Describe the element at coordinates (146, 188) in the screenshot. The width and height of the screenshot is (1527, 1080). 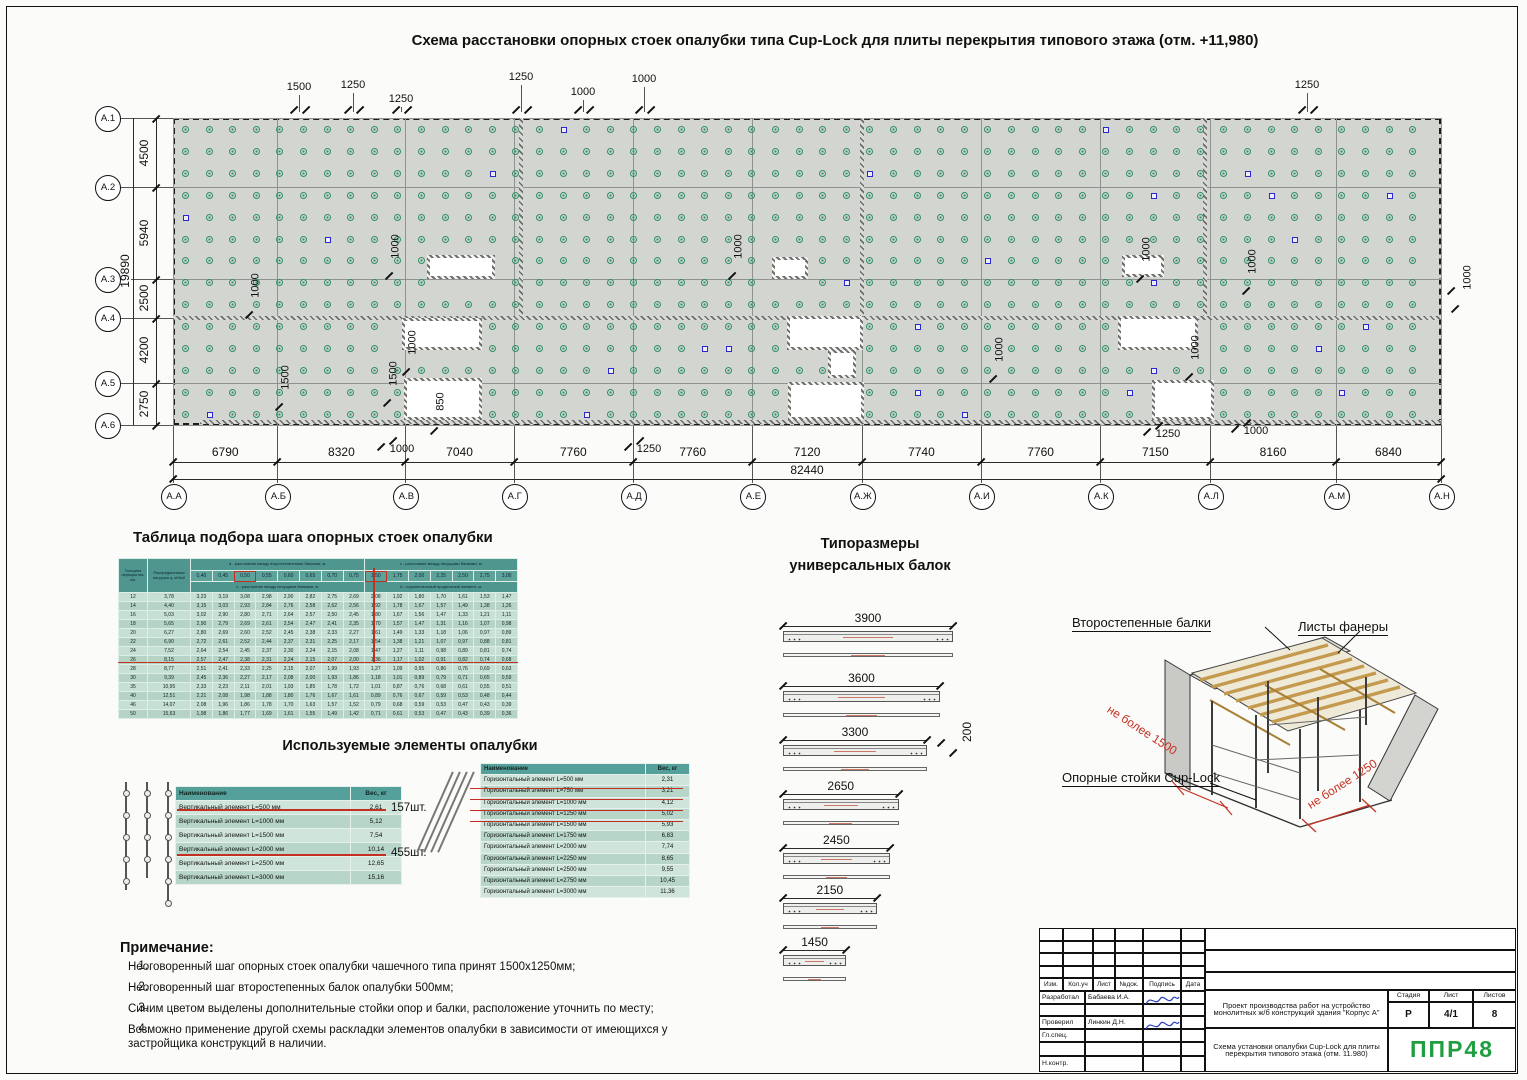
I see `axis-extension` at that location.